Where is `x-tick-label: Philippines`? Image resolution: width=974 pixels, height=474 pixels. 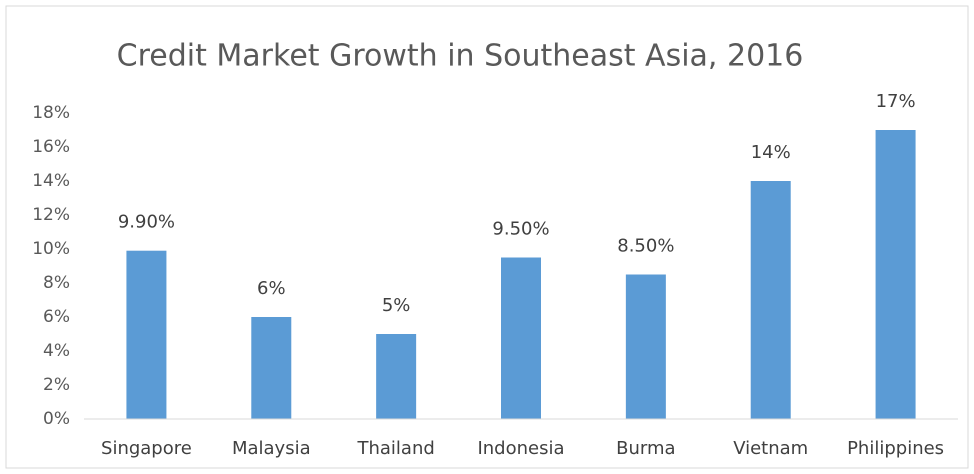 x-tick-label: Philippines is located at coordinates (895, 448).